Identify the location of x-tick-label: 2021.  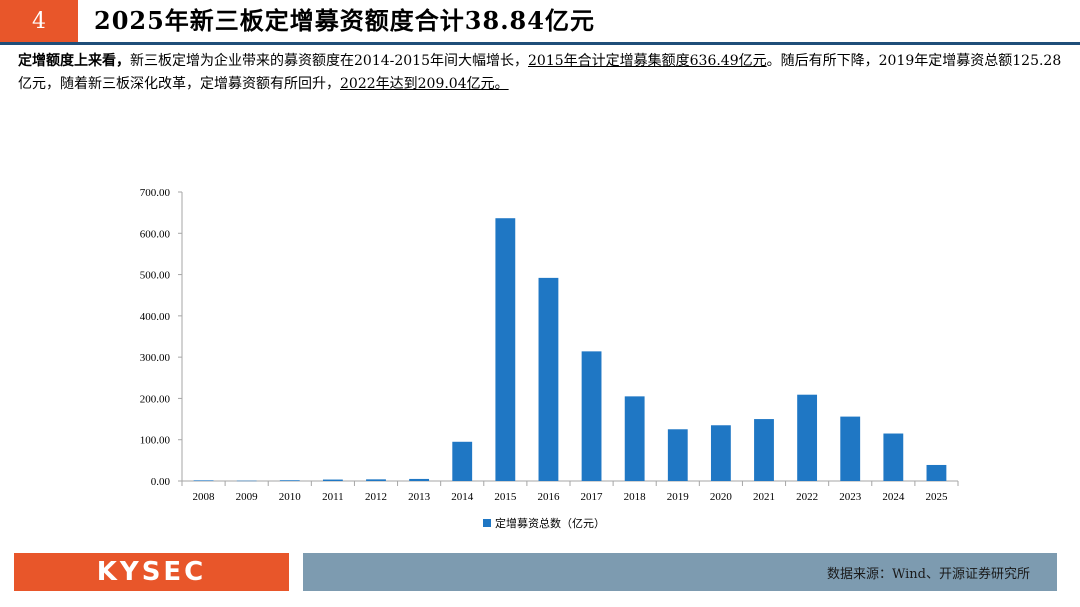
(764, 497).